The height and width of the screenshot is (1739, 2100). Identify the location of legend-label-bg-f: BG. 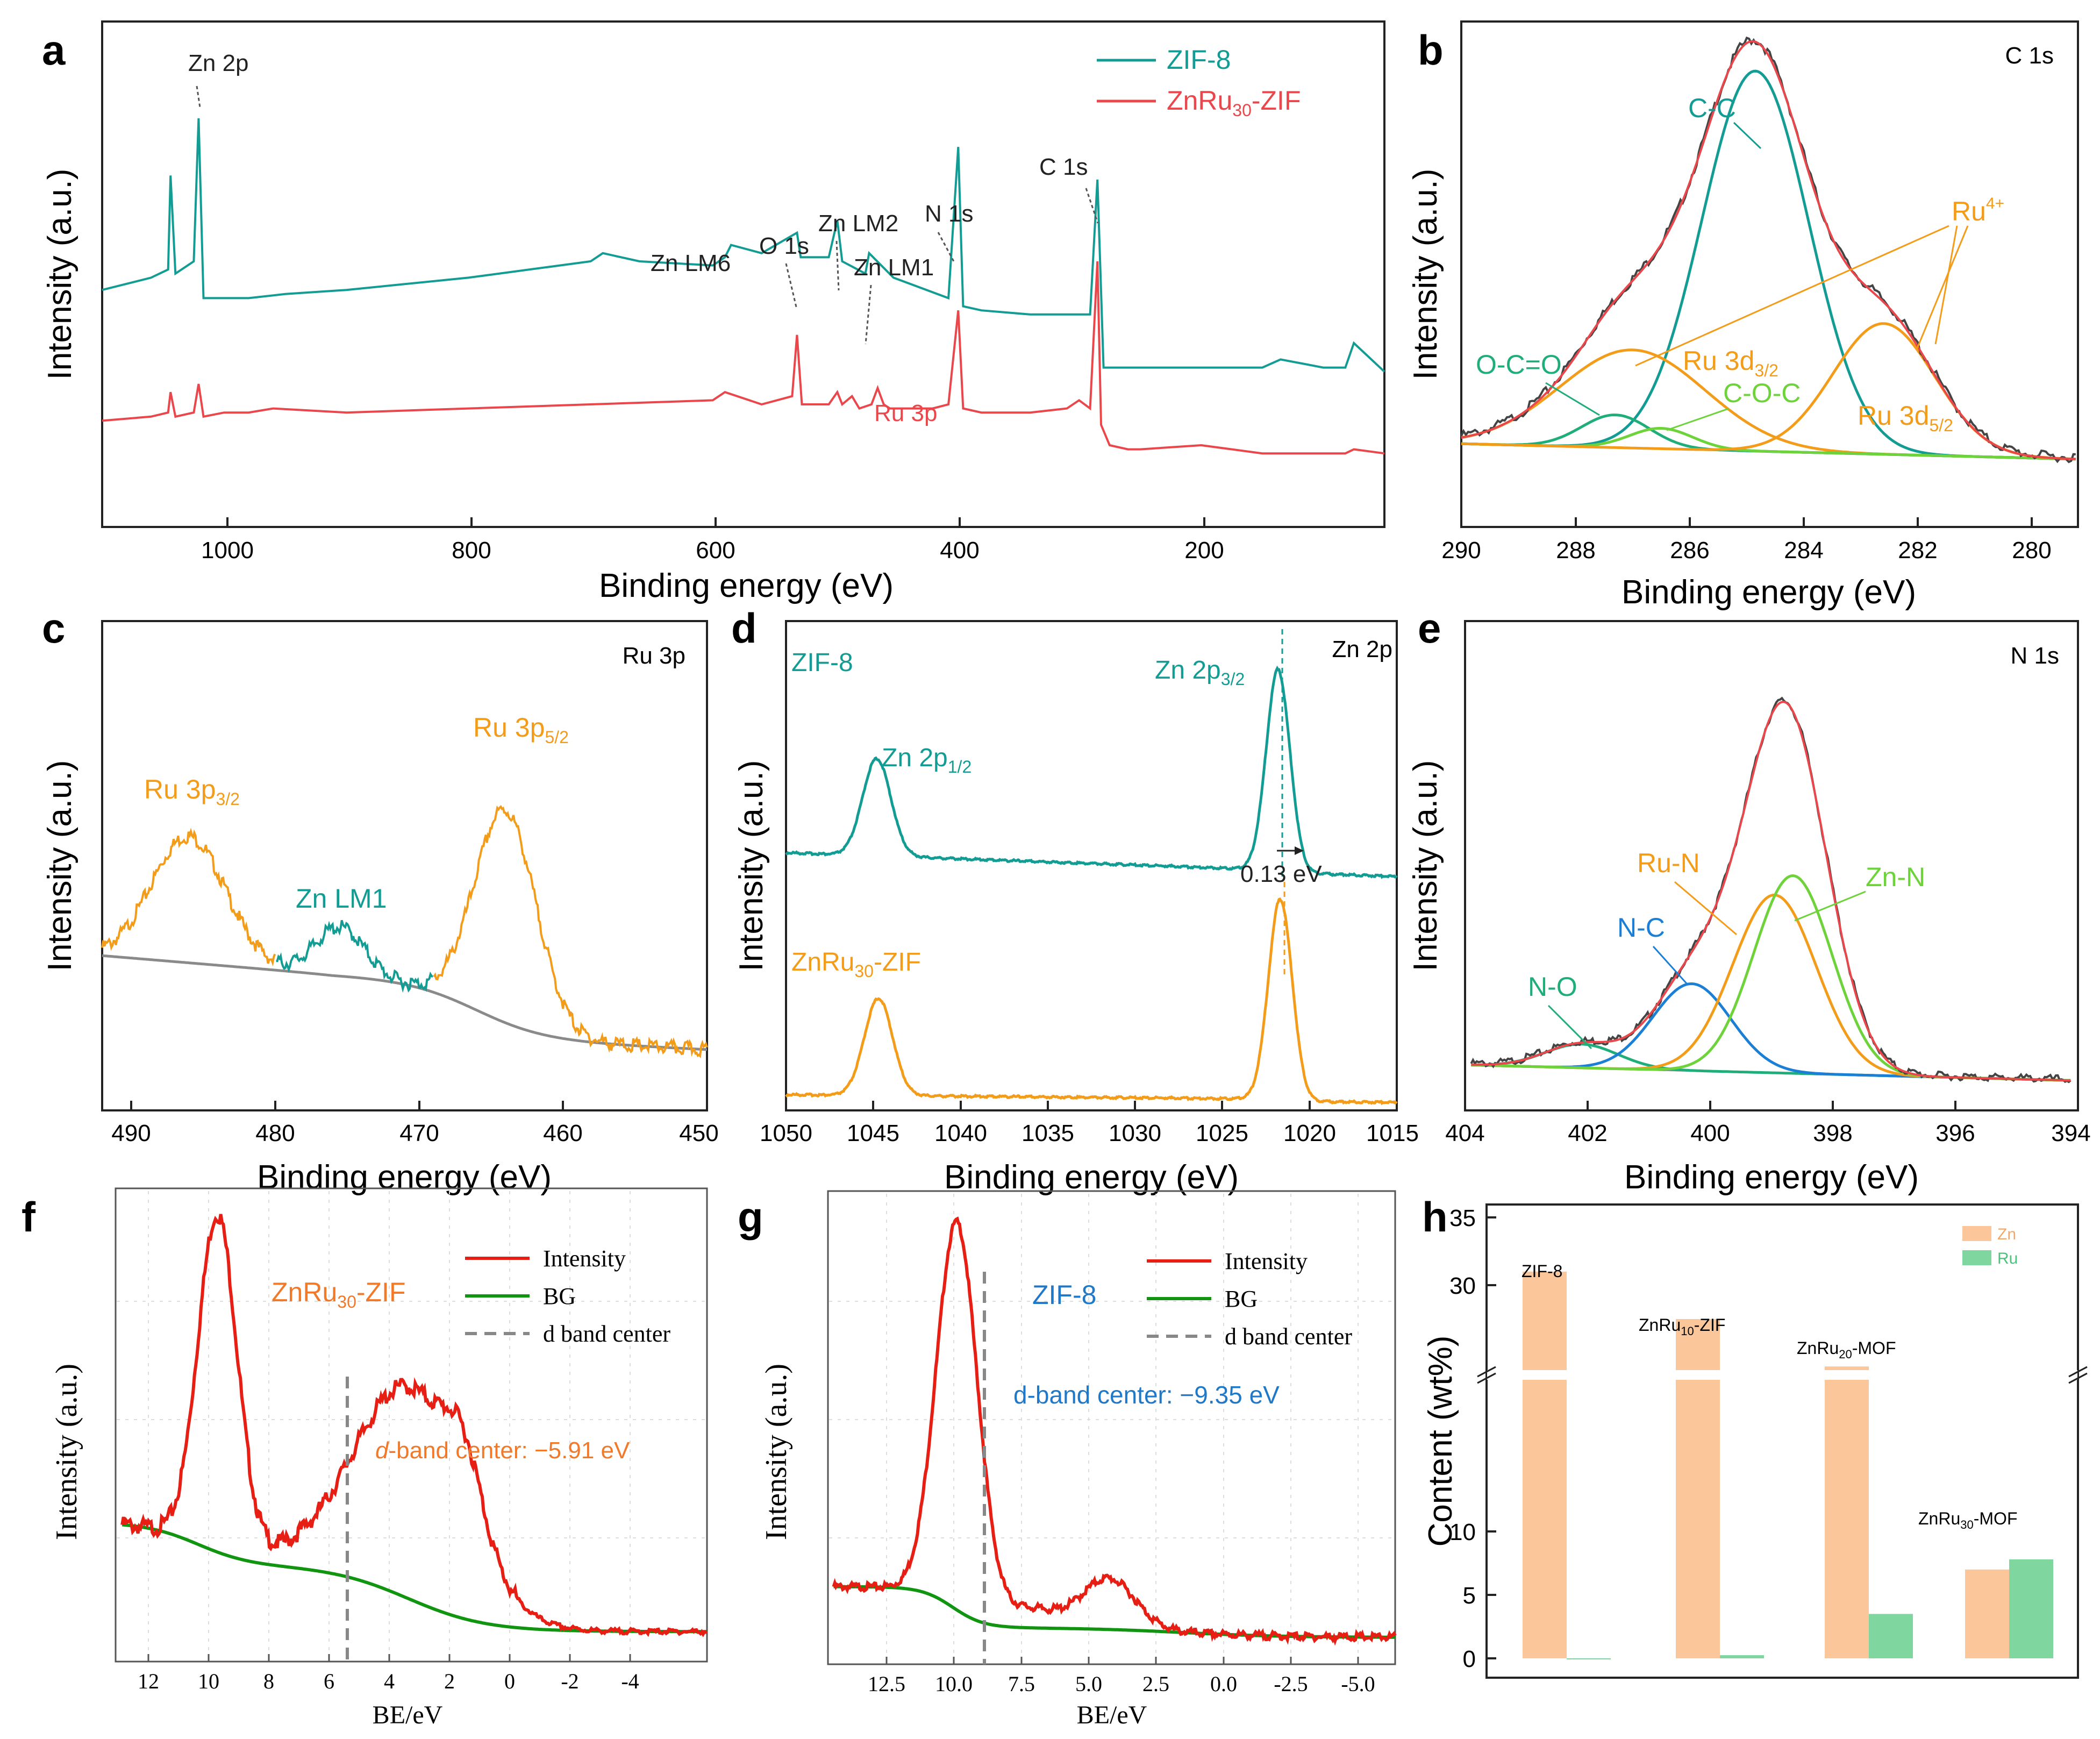
(559, 1296).